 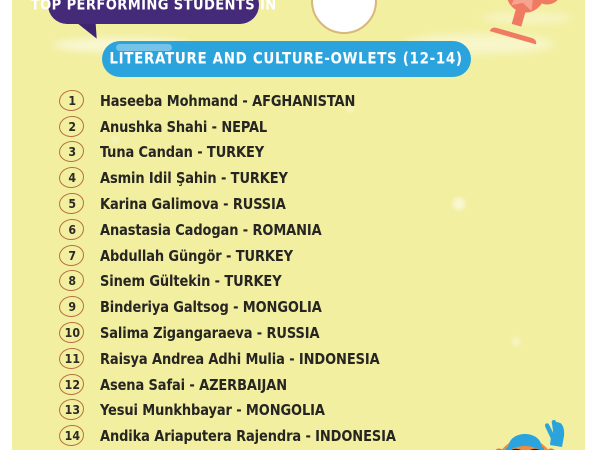 What do you see at coordinates (194, 178) in the screenshot?
I see `student-entry: Asmin Idil Şahin - TURKEY` at bounding box center [194, 178].